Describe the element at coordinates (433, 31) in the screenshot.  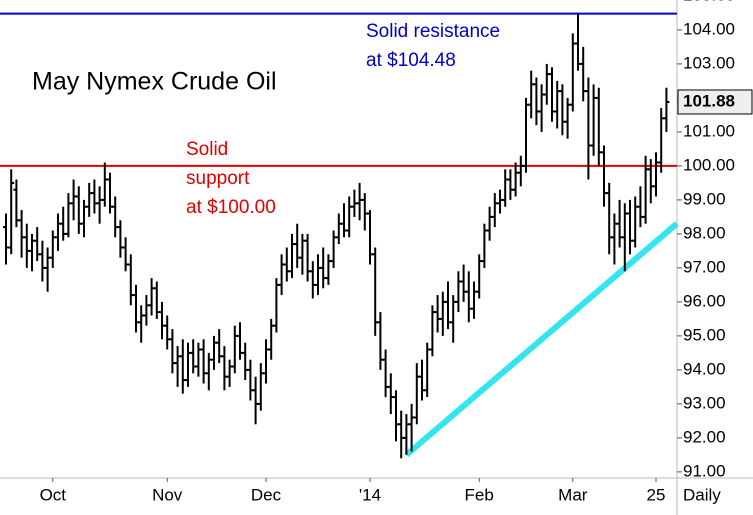
I see `annotation: Solid resistance` at that location.